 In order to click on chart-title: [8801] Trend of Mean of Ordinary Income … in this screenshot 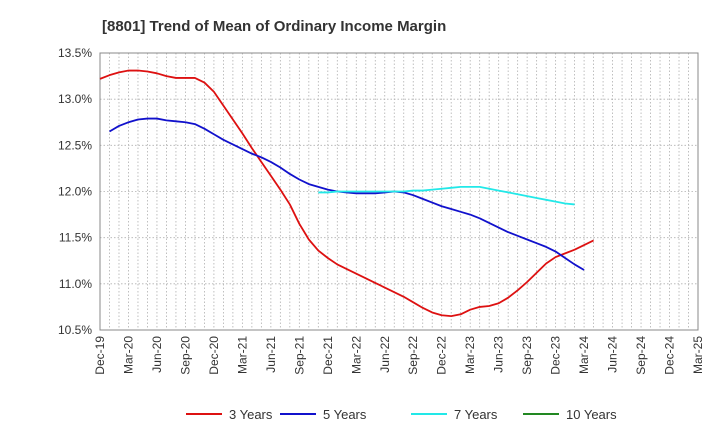, I will do `click(274, 26)`.